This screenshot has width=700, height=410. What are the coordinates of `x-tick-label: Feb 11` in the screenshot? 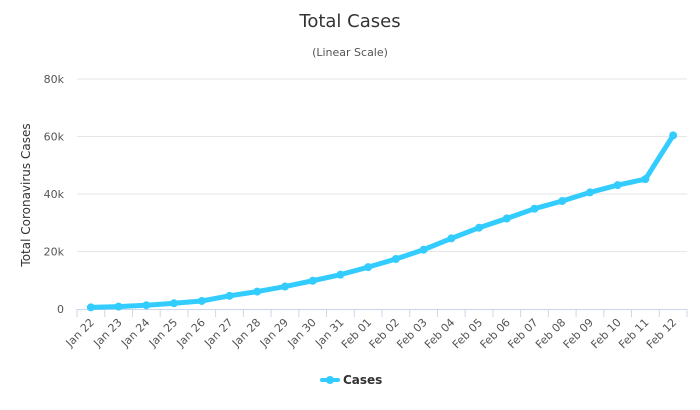 It's located at (633, 333).